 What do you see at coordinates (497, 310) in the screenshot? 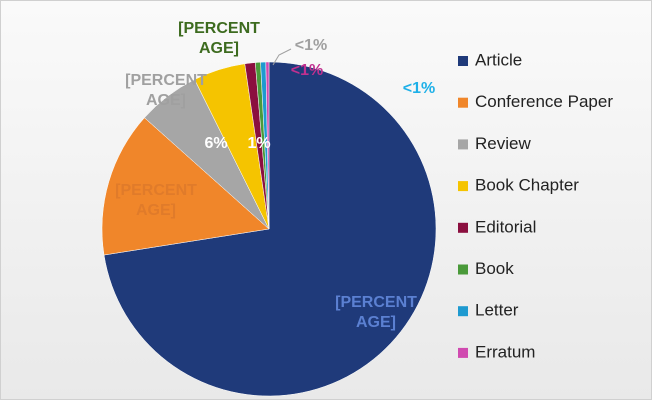
I see `legend-label: Letter` at bounding box center [497, 310].